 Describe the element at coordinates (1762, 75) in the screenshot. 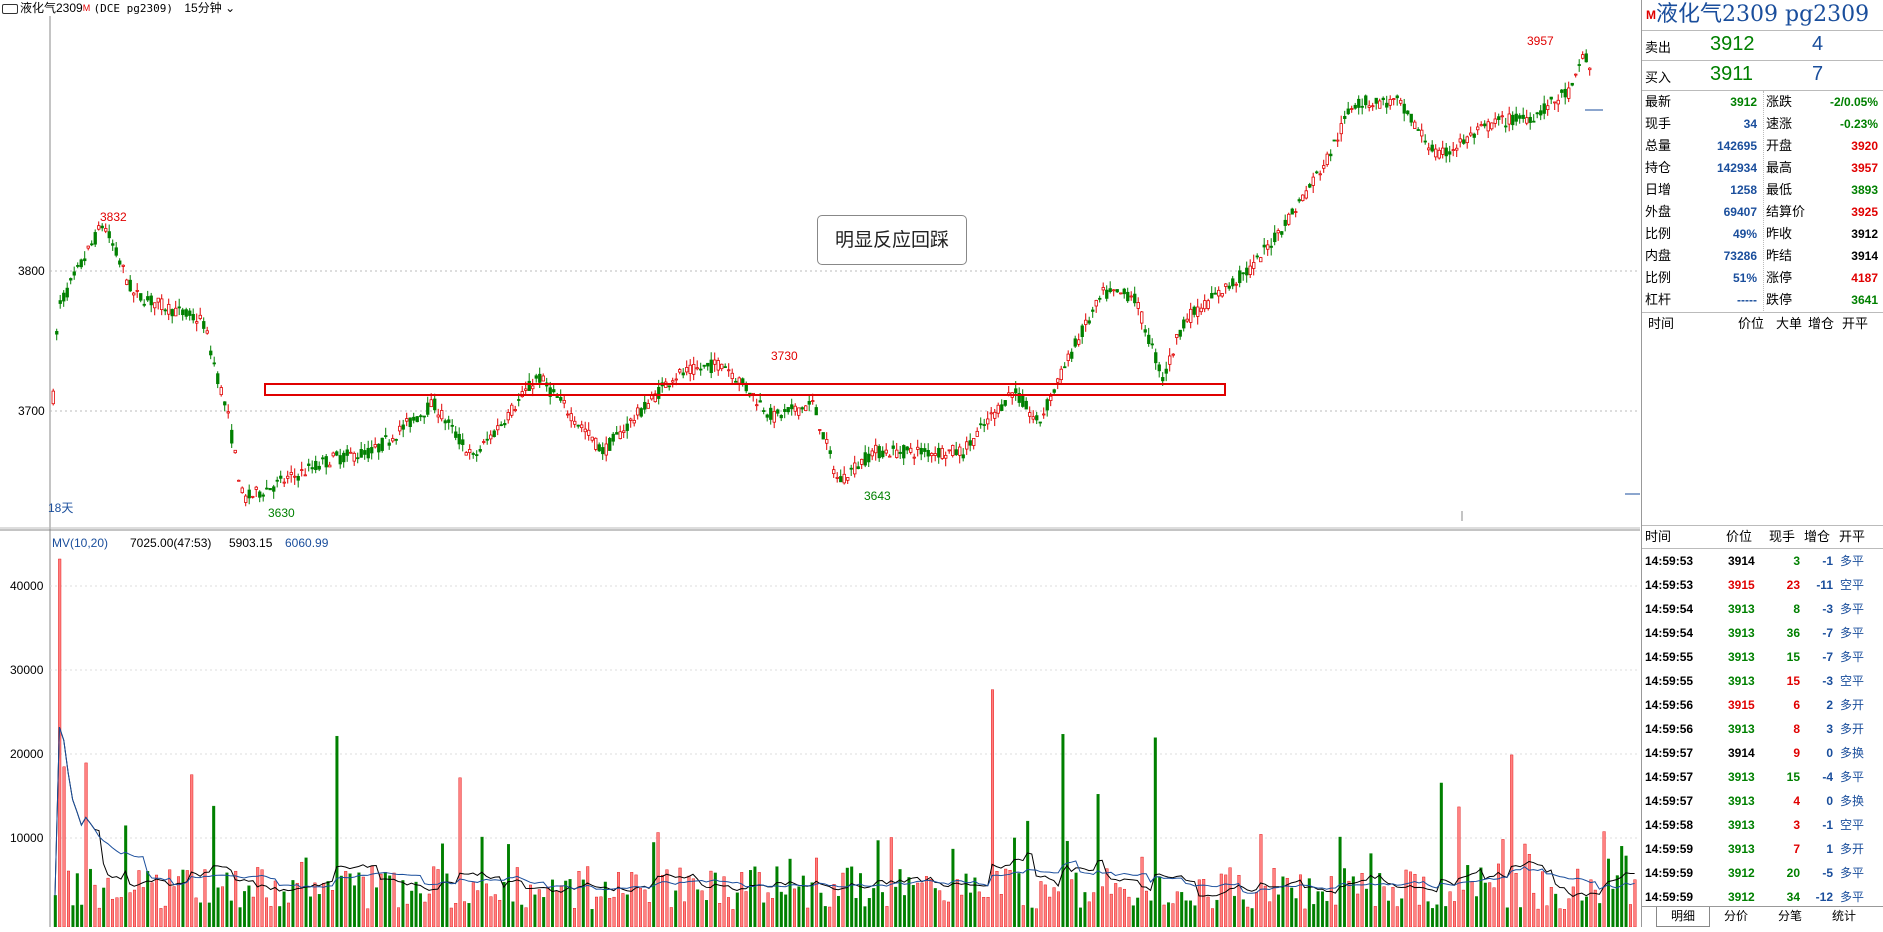

I see `bid-row: 买入 3911 7` at that location.